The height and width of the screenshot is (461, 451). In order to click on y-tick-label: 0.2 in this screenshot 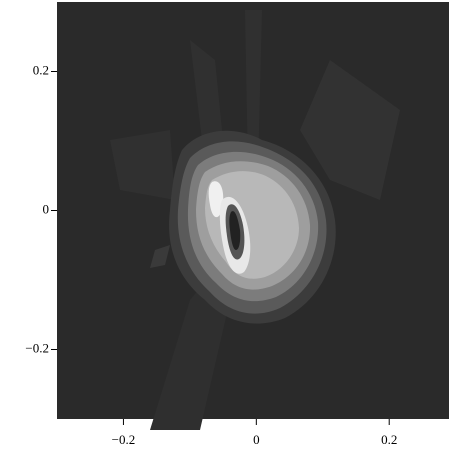, I will do `click(41, 69)`.